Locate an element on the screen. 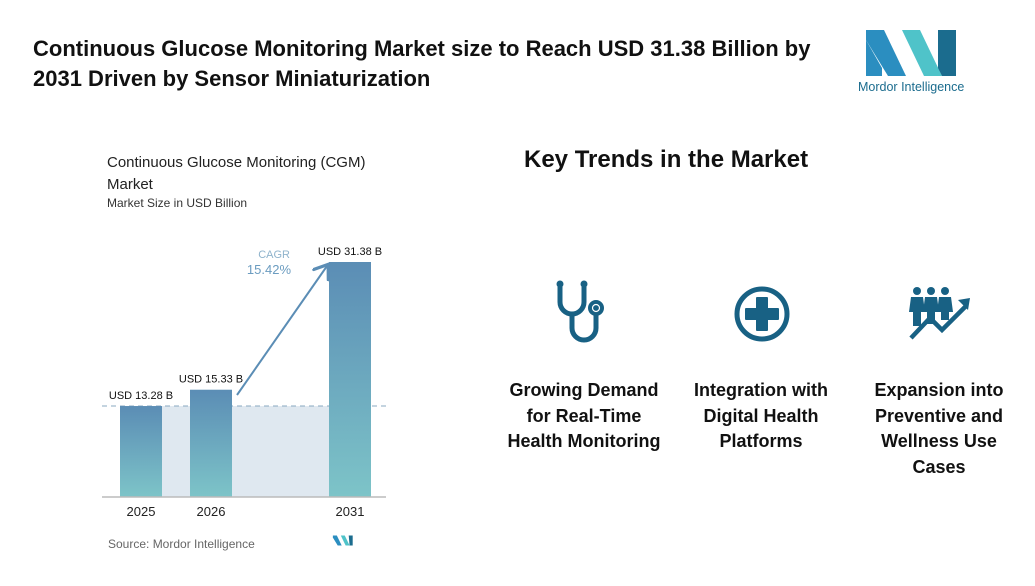  trends-heading: Key Trends in the Market is located at coordinates (666, 159).